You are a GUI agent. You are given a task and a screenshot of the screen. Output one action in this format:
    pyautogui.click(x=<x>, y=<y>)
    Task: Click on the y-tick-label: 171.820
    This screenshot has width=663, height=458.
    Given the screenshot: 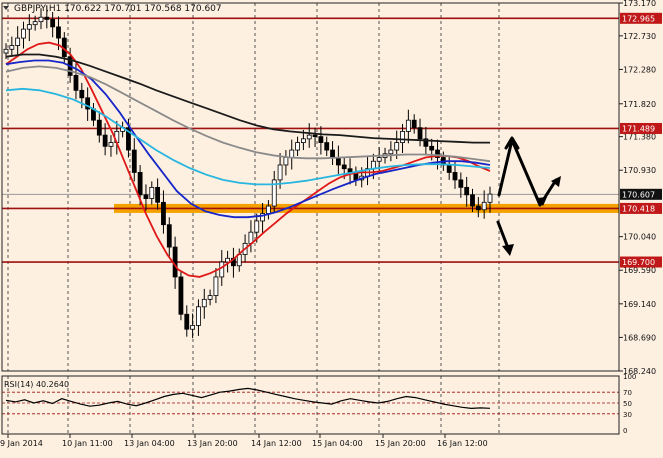 What is the action you would take?
    pyautogui.click(x=639, y=104)
    